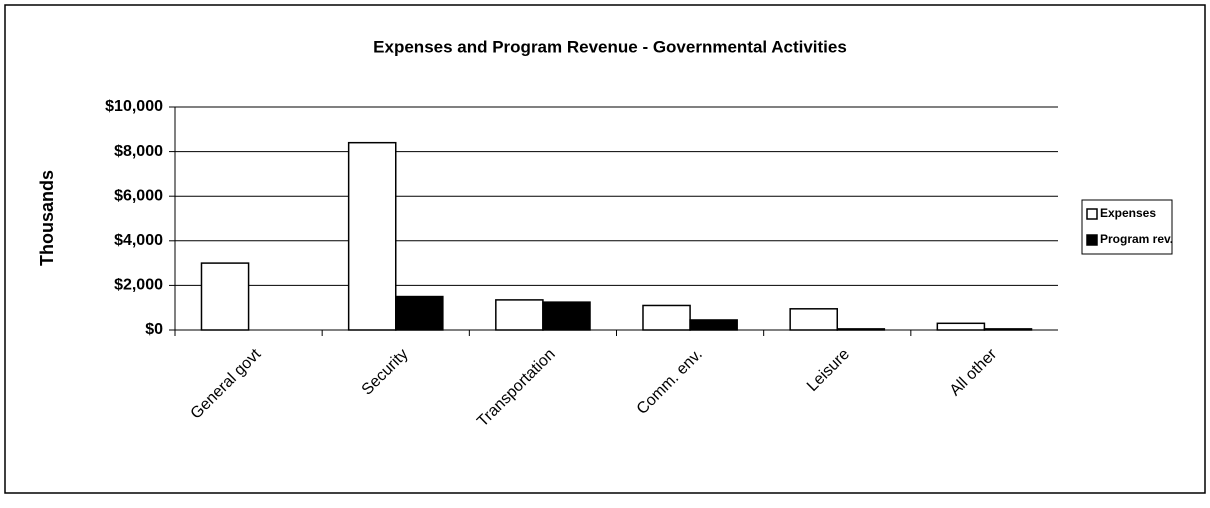 Image resolution: width=1210 pixels, height=508 pixels. Describe the element at coordinates (1128, 213) in the screenshot. I see `legend-label: Expenses` at that location.